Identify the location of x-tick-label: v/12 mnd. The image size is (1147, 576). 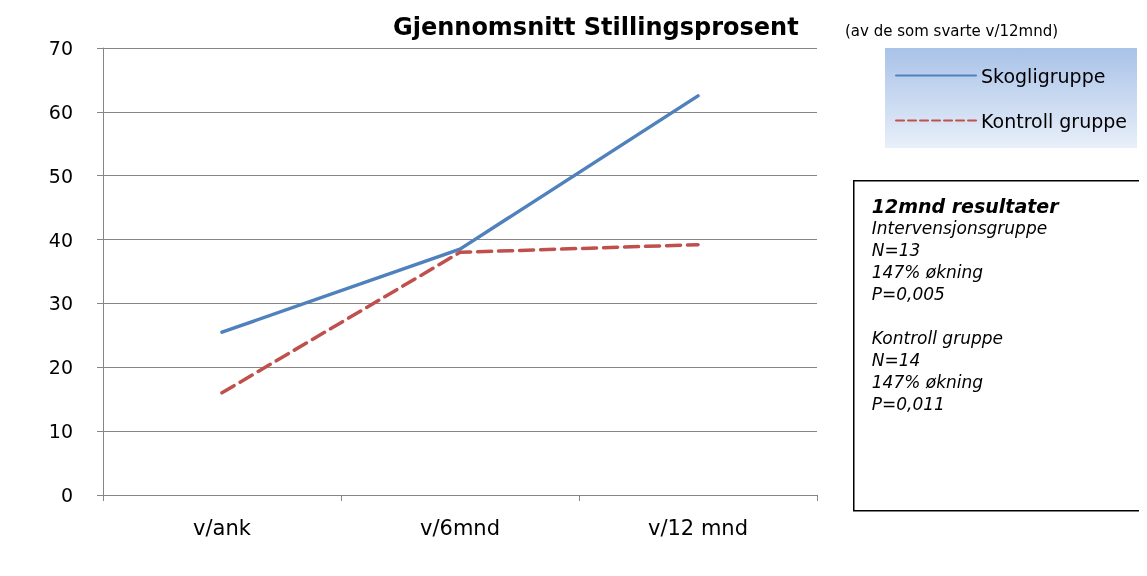
(698, 527).